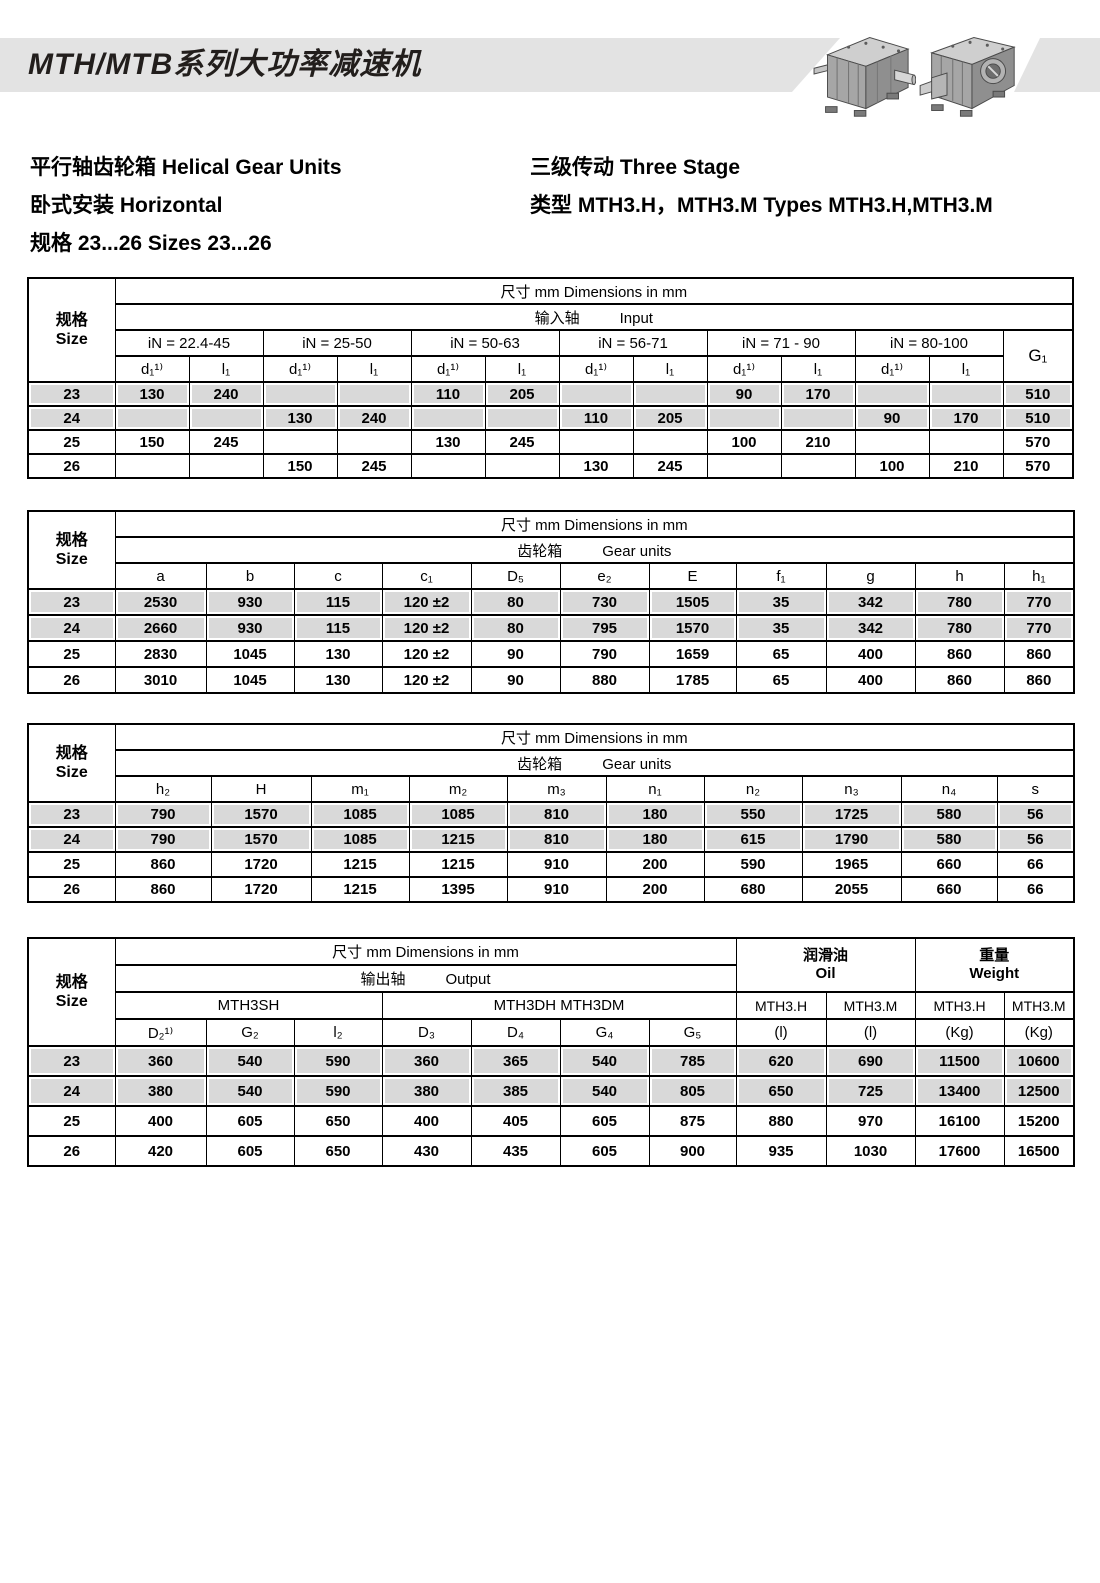 The width and height of the screenshot is (1100, 1583). I want to click on table-cell: 2660, so click(160, 628).